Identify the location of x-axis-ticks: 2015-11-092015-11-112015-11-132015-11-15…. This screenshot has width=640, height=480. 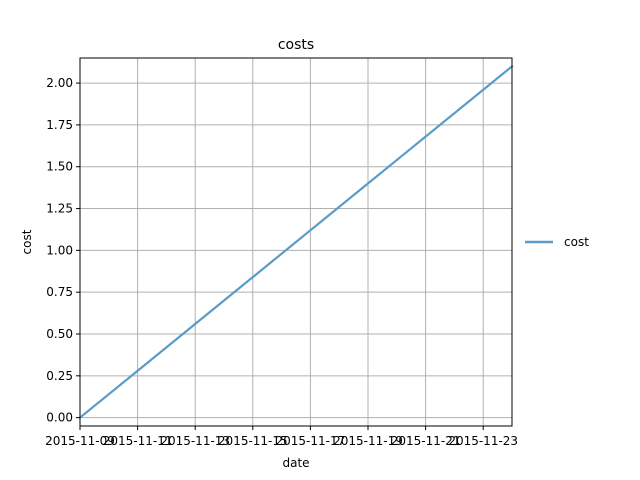
(281, 437).